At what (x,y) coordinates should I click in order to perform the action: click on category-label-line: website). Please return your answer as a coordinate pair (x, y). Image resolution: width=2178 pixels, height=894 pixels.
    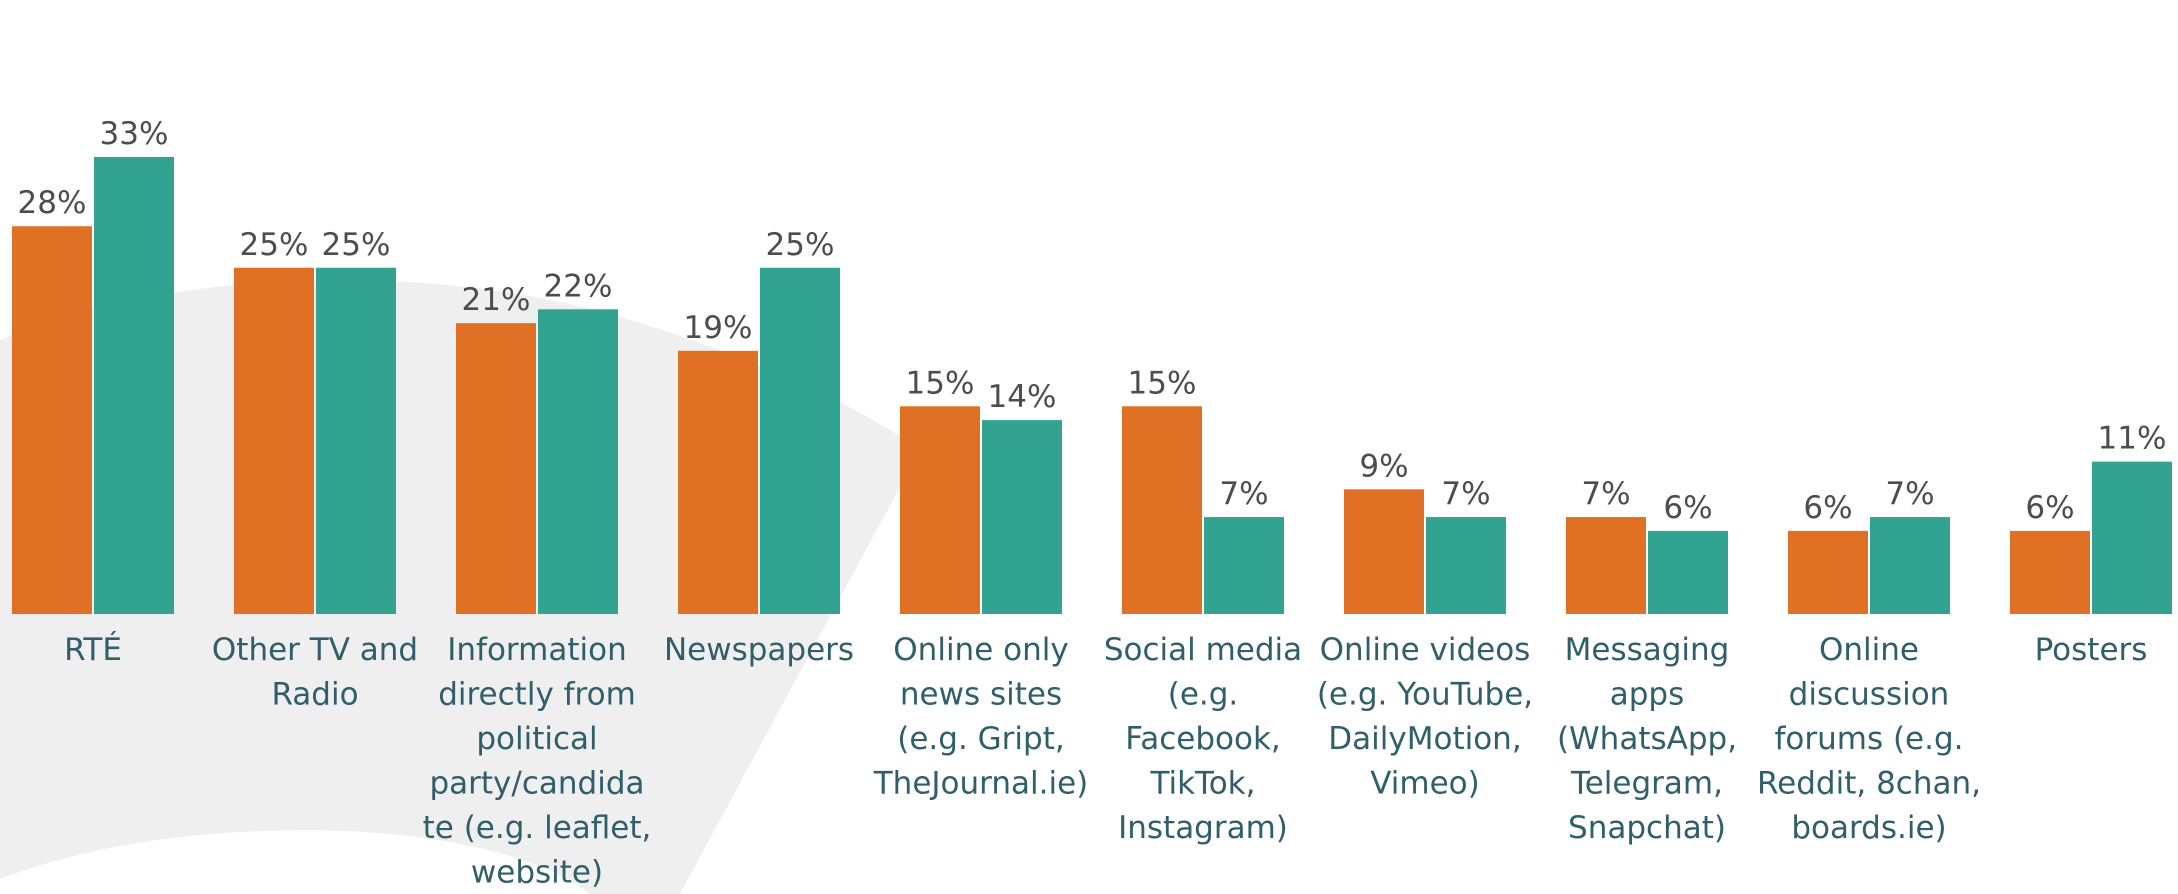
    Looking at the image, I should click on (537, 873).